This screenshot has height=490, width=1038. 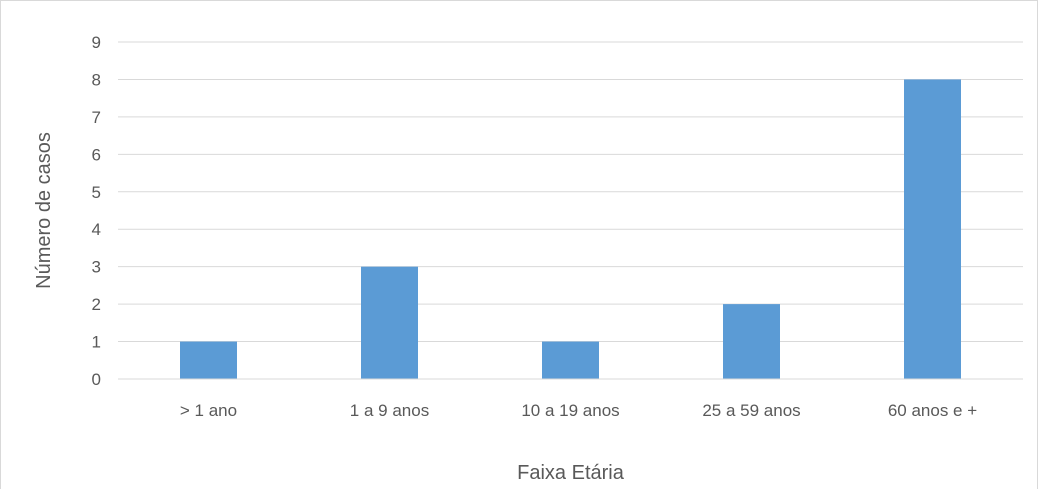 I want to click on y-tick-label: 4, so click(x=96, y=229).